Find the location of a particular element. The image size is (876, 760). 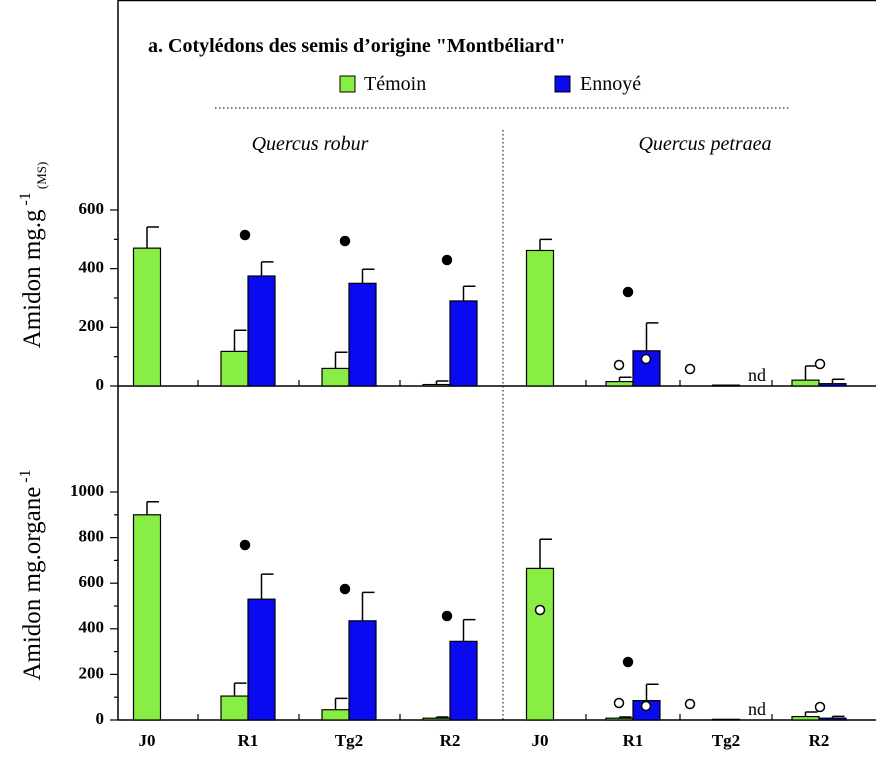

legend-label: Ennoyé is located at coordinates (610, 84).